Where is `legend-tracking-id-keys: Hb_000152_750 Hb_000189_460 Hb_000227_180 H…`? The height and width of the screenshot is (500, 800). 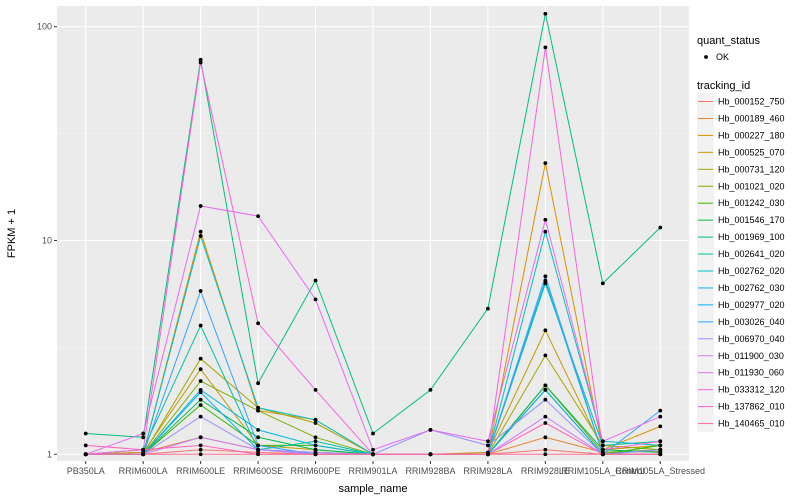
legend-tracking-id-keys: Hb_000152_750 Hb_000189_460 Hb_000227_180 H… is located at coordinates (741, 263).